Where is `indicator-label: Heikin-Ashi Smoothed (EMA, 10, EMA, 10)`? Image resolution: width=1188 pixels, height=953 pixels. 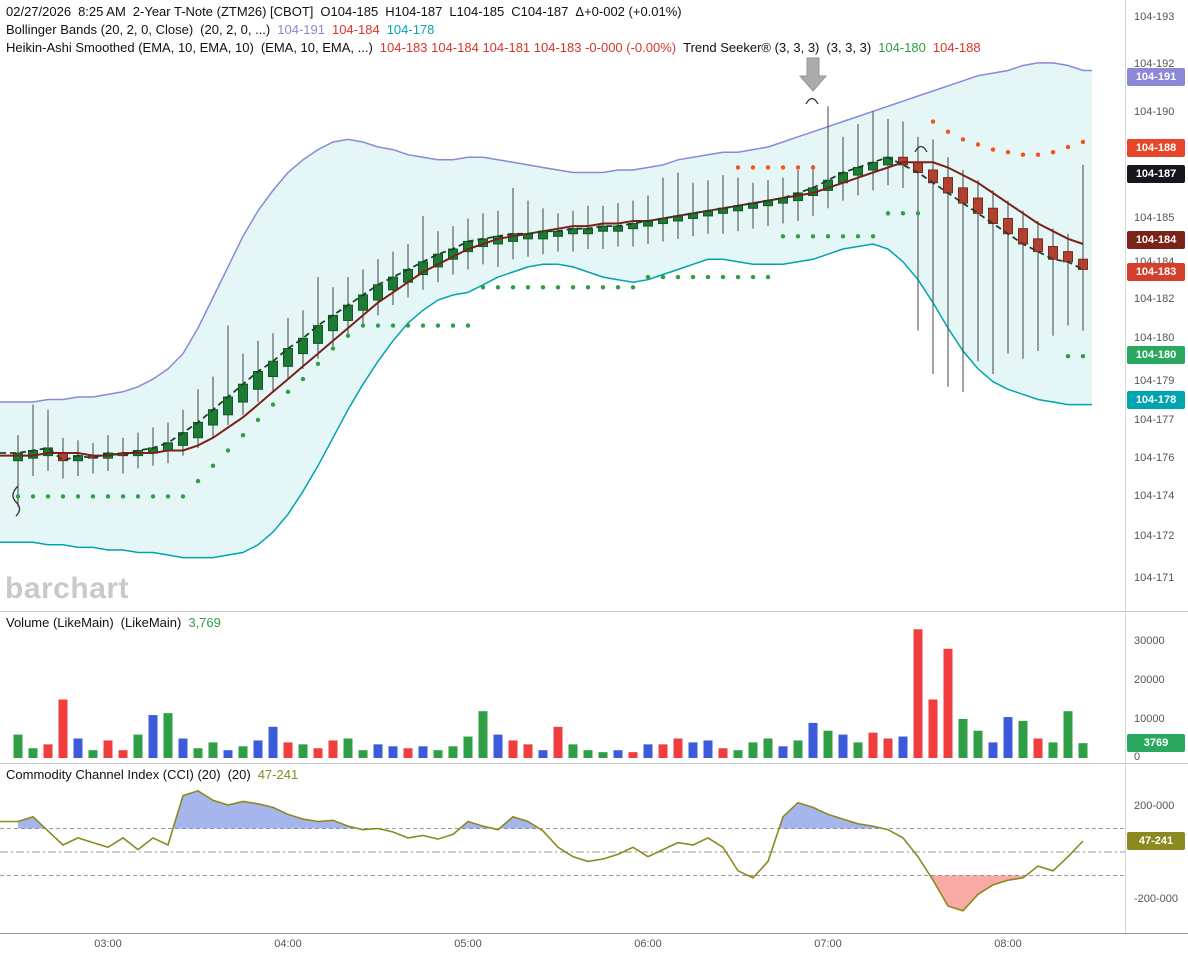
indicator-label: Heikin-Ashi Smoothed (EMA, 10, EMA, 10) is located at coordinates (130, 47).